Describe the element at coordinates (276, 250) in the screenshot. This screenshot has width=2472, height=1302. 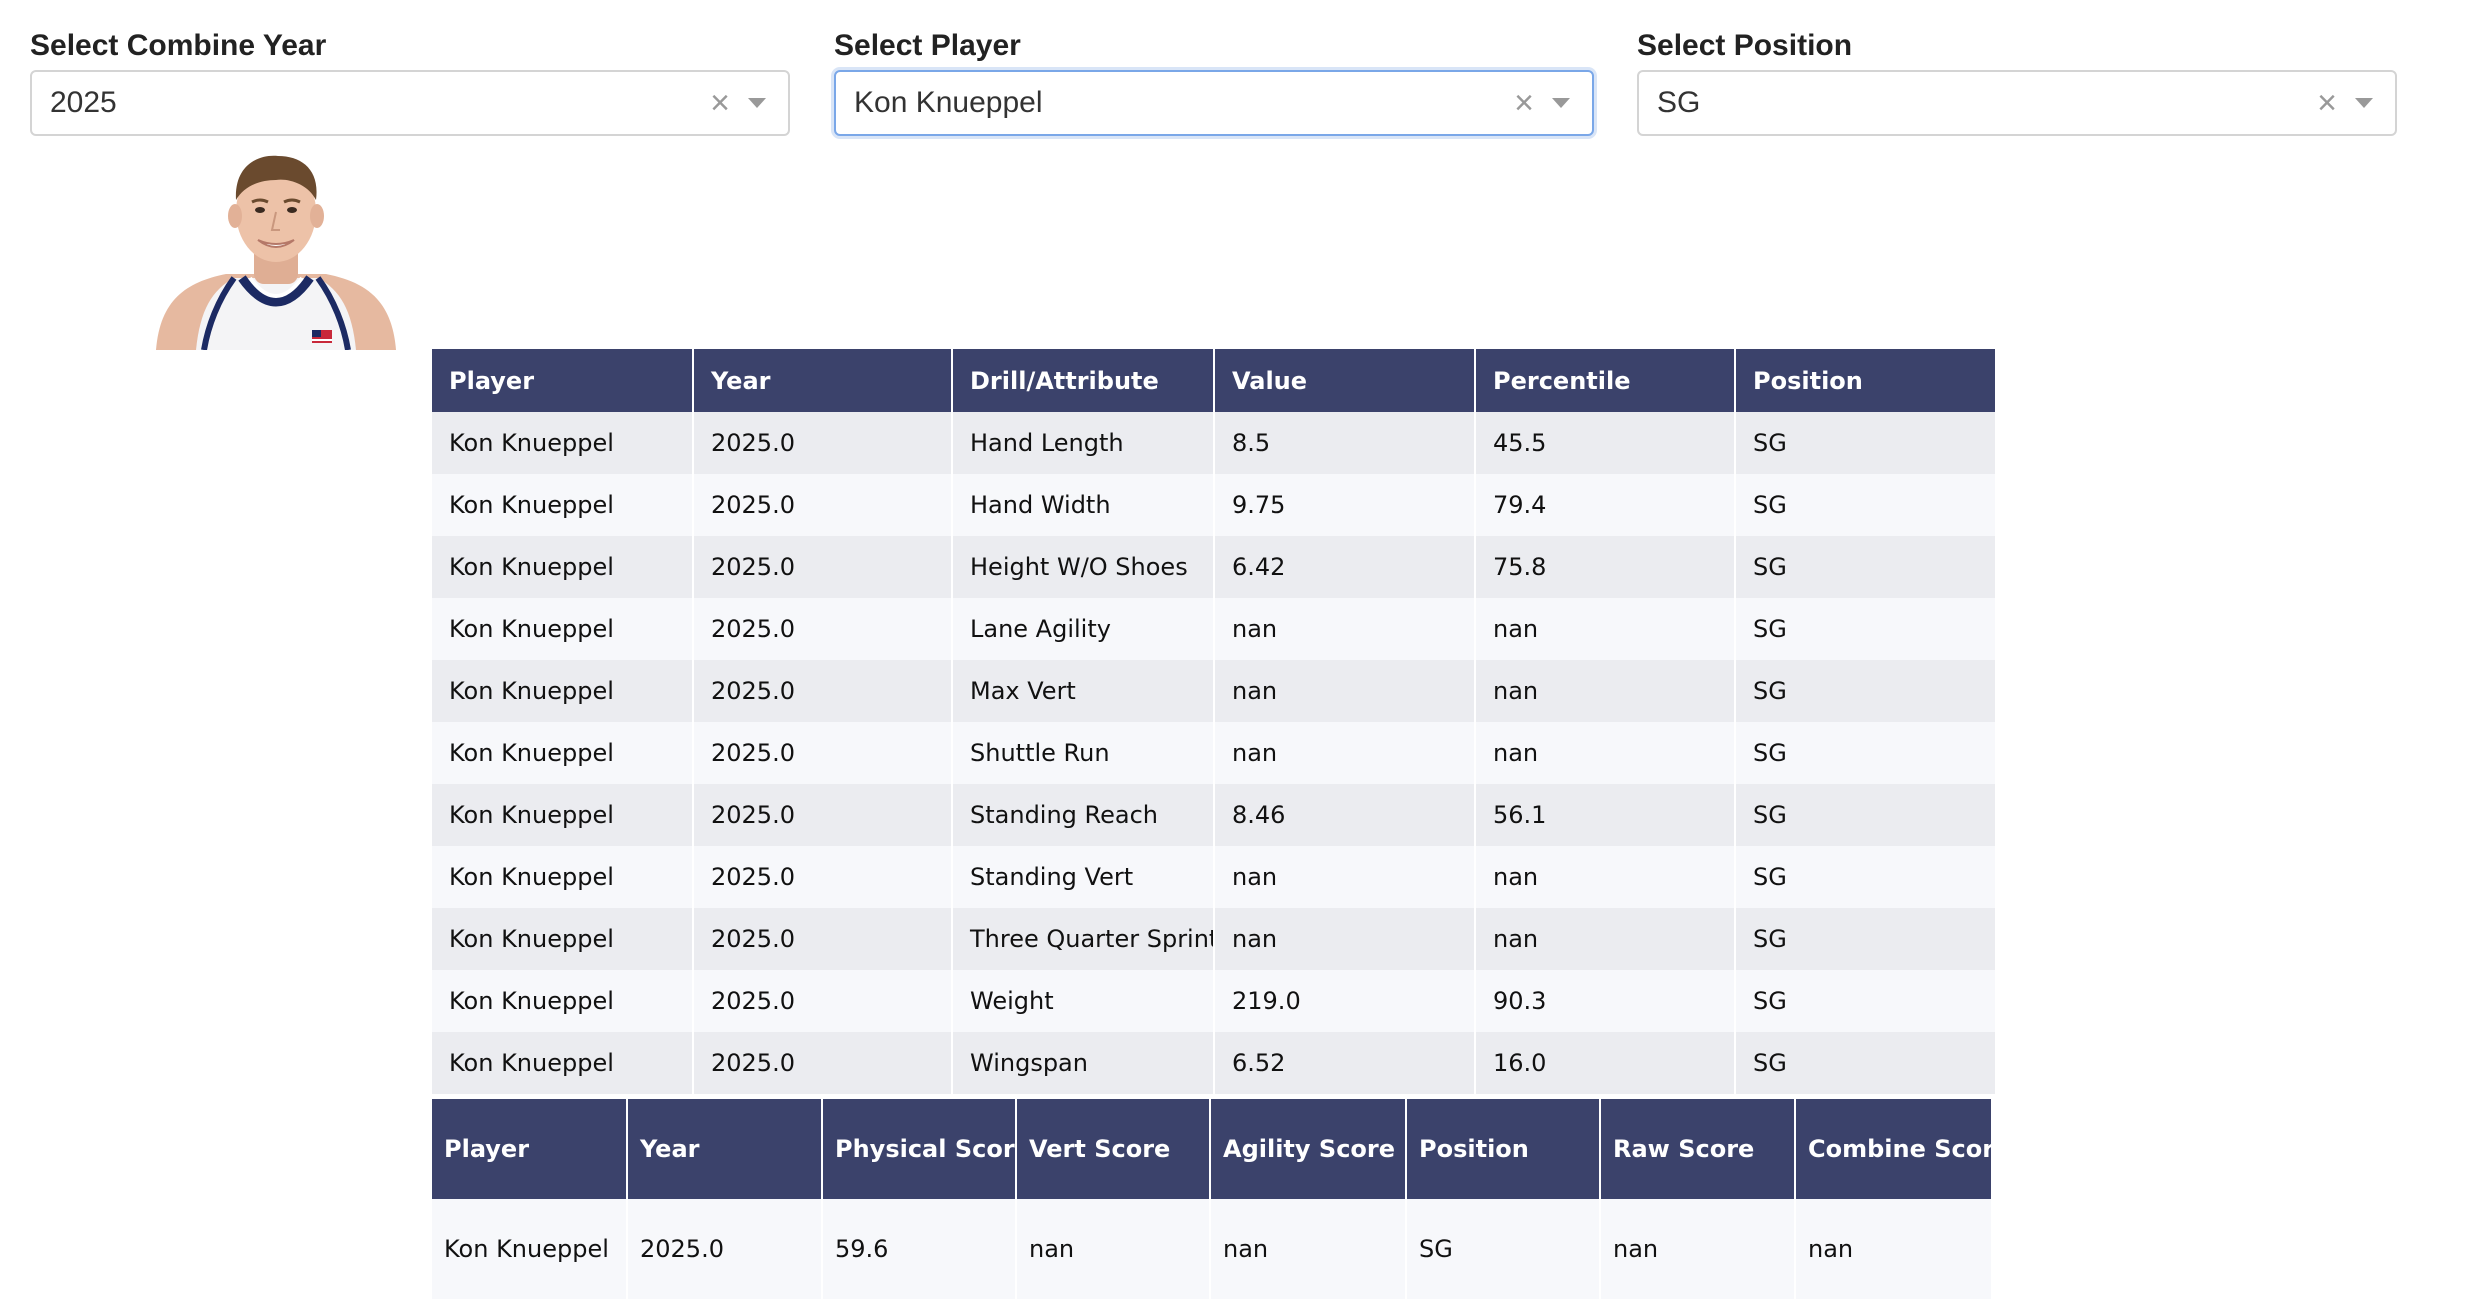
I see `player-headshot` at that location.